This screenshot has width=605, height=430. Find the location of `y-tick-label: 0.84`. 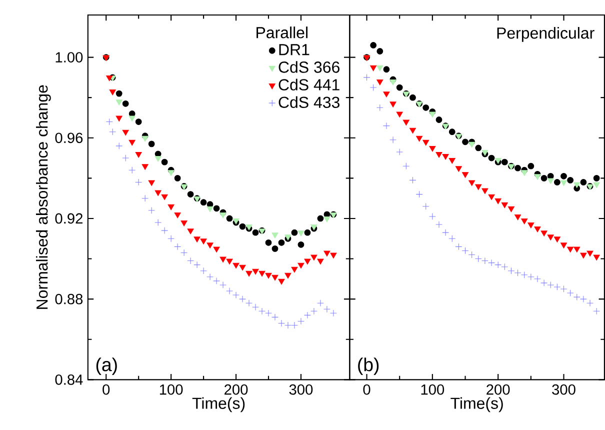

y-tick-label: 0.84 is located at coordinates (69, 380).